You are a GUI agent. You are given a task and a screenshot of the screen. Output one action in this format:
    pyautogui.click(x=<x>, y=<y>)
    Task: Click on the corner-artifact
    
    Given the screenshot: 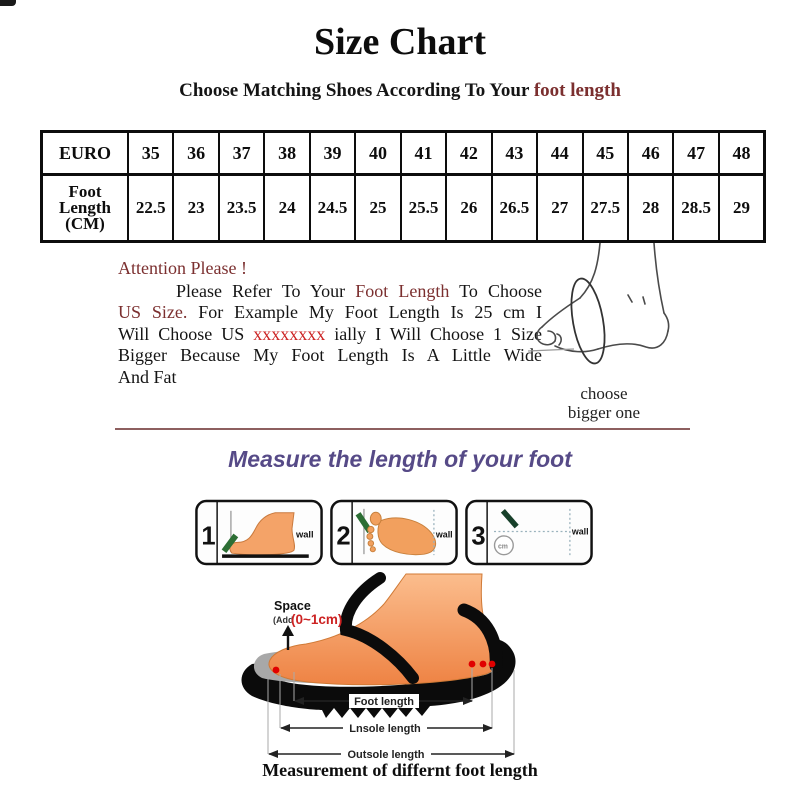 What is the action you would take?
    pyautogui.click(x=8, y=3)
    